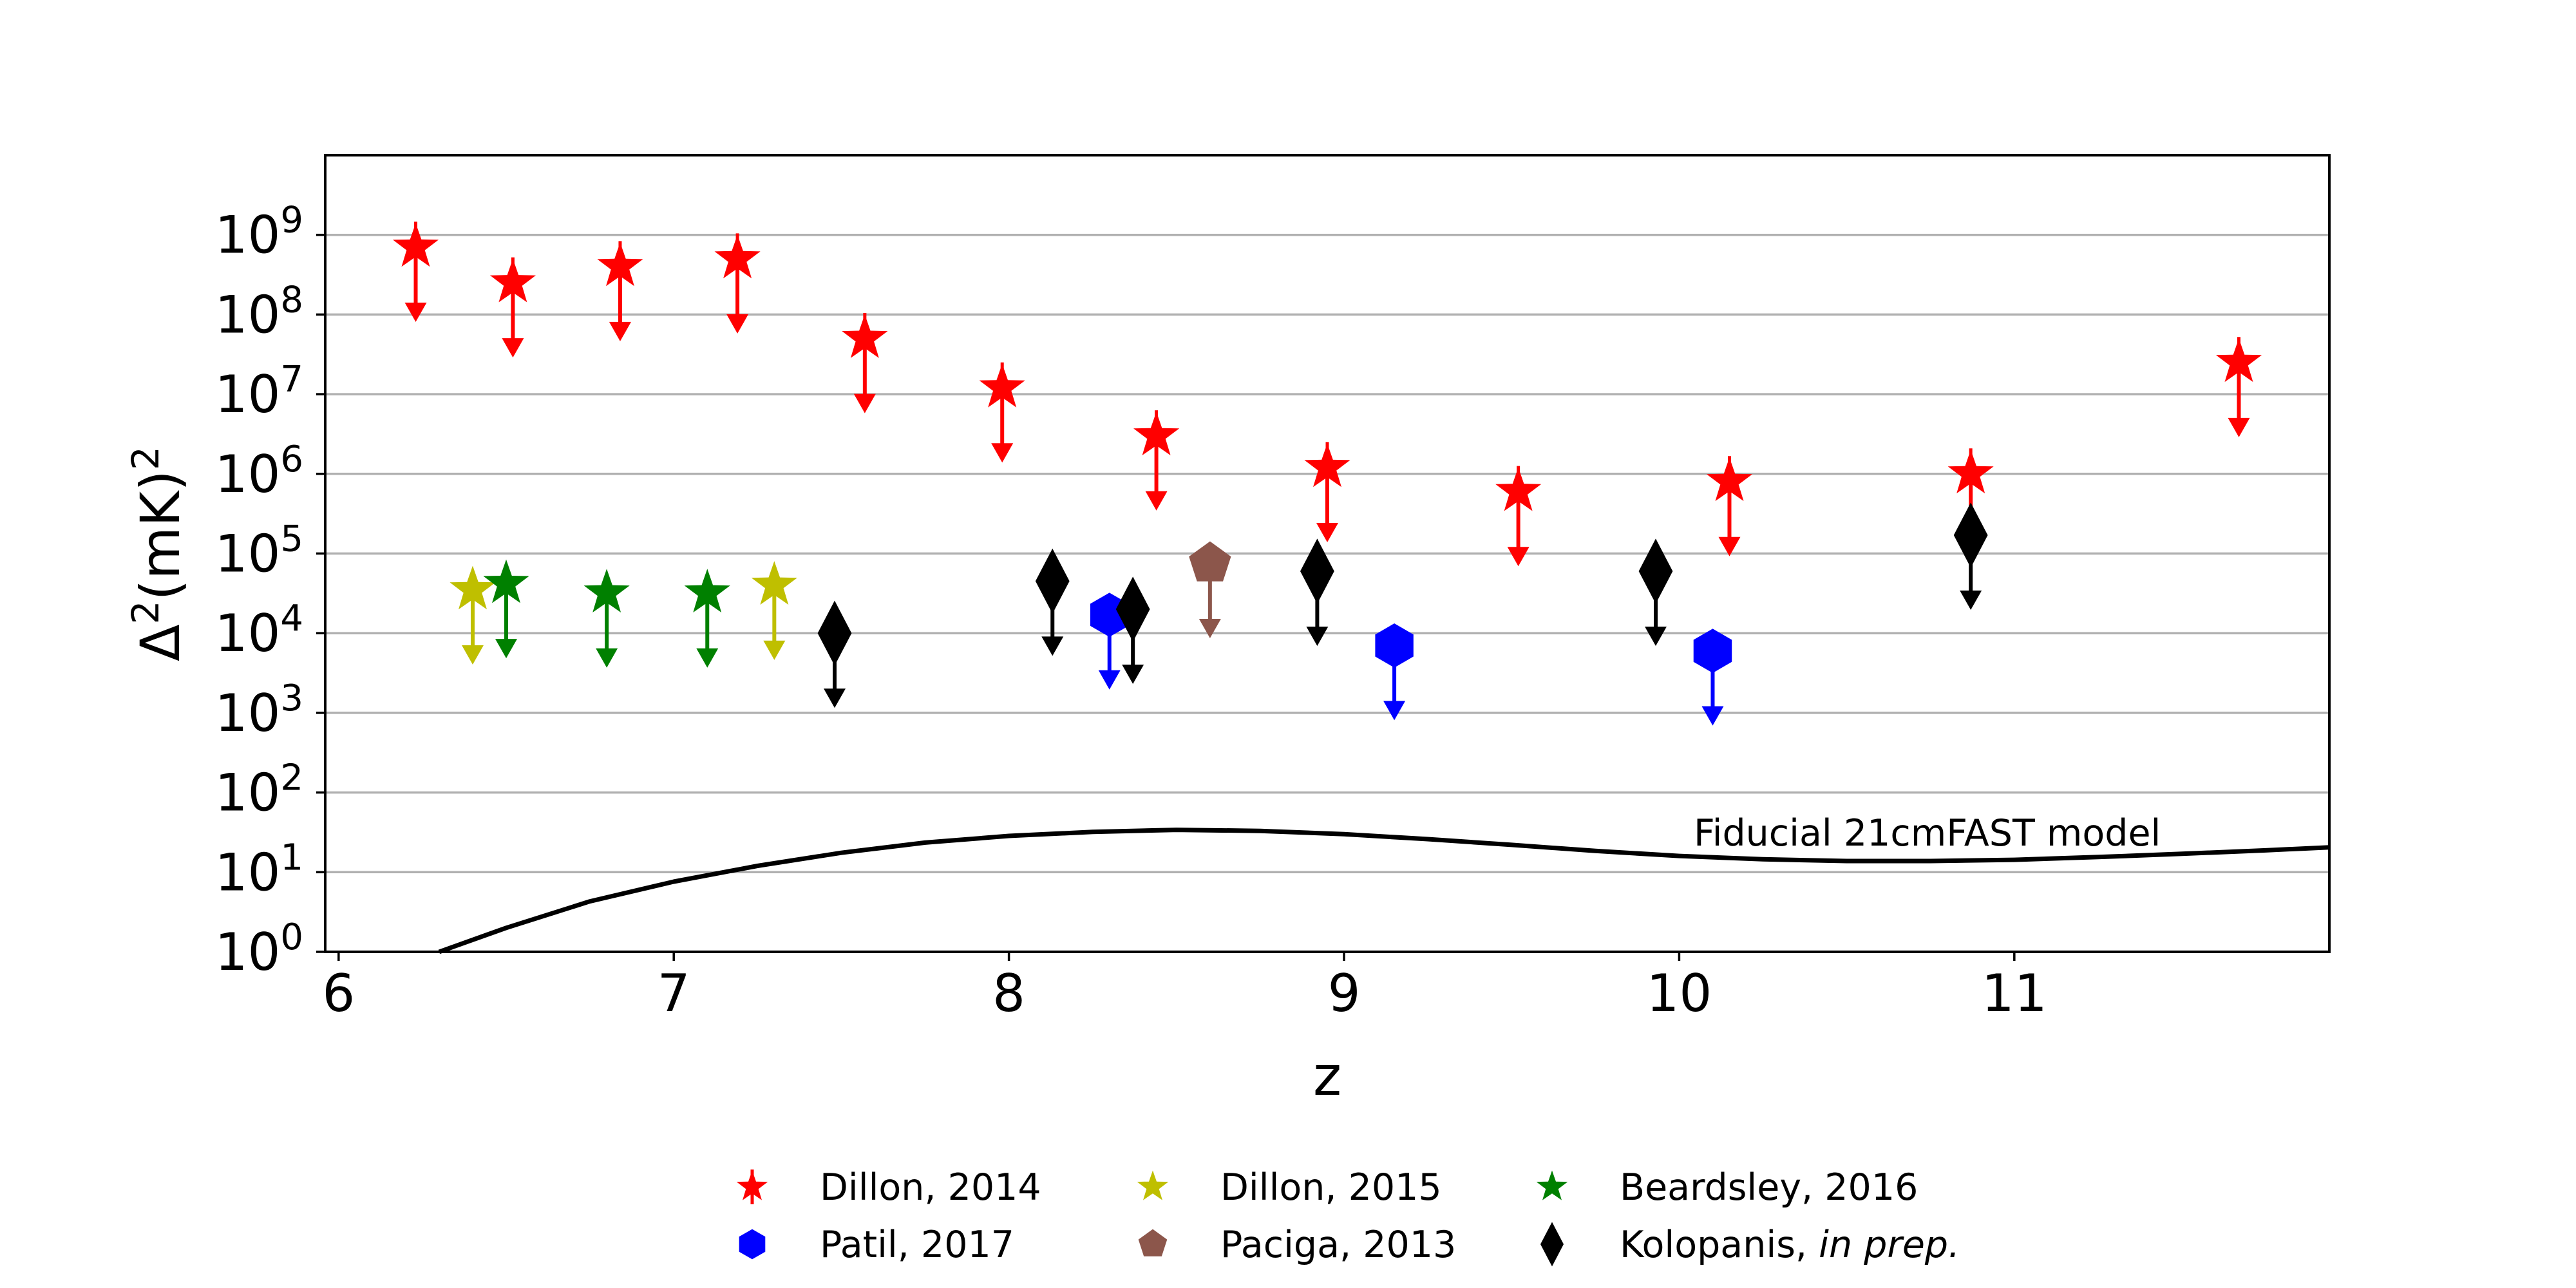 This screenshot has width=2576, height=1288. What do you see at coordinates (1679, 993) in the screenshot?
I see `x-tick-label: 10` at bounding box center [1679, 993].